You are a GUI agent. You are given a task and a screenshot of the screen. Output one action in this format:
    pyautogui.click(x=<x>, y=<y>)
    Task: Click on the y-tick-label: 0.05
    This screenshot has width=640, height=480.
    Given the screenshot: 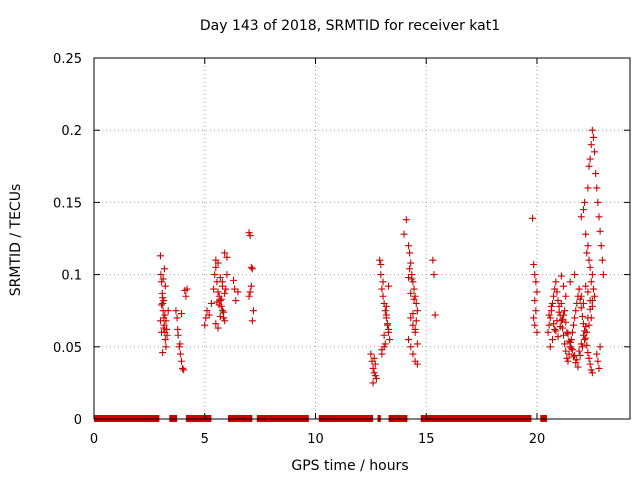 What is the action you would take?
    pyautogui.click(x=67, y=348)
    